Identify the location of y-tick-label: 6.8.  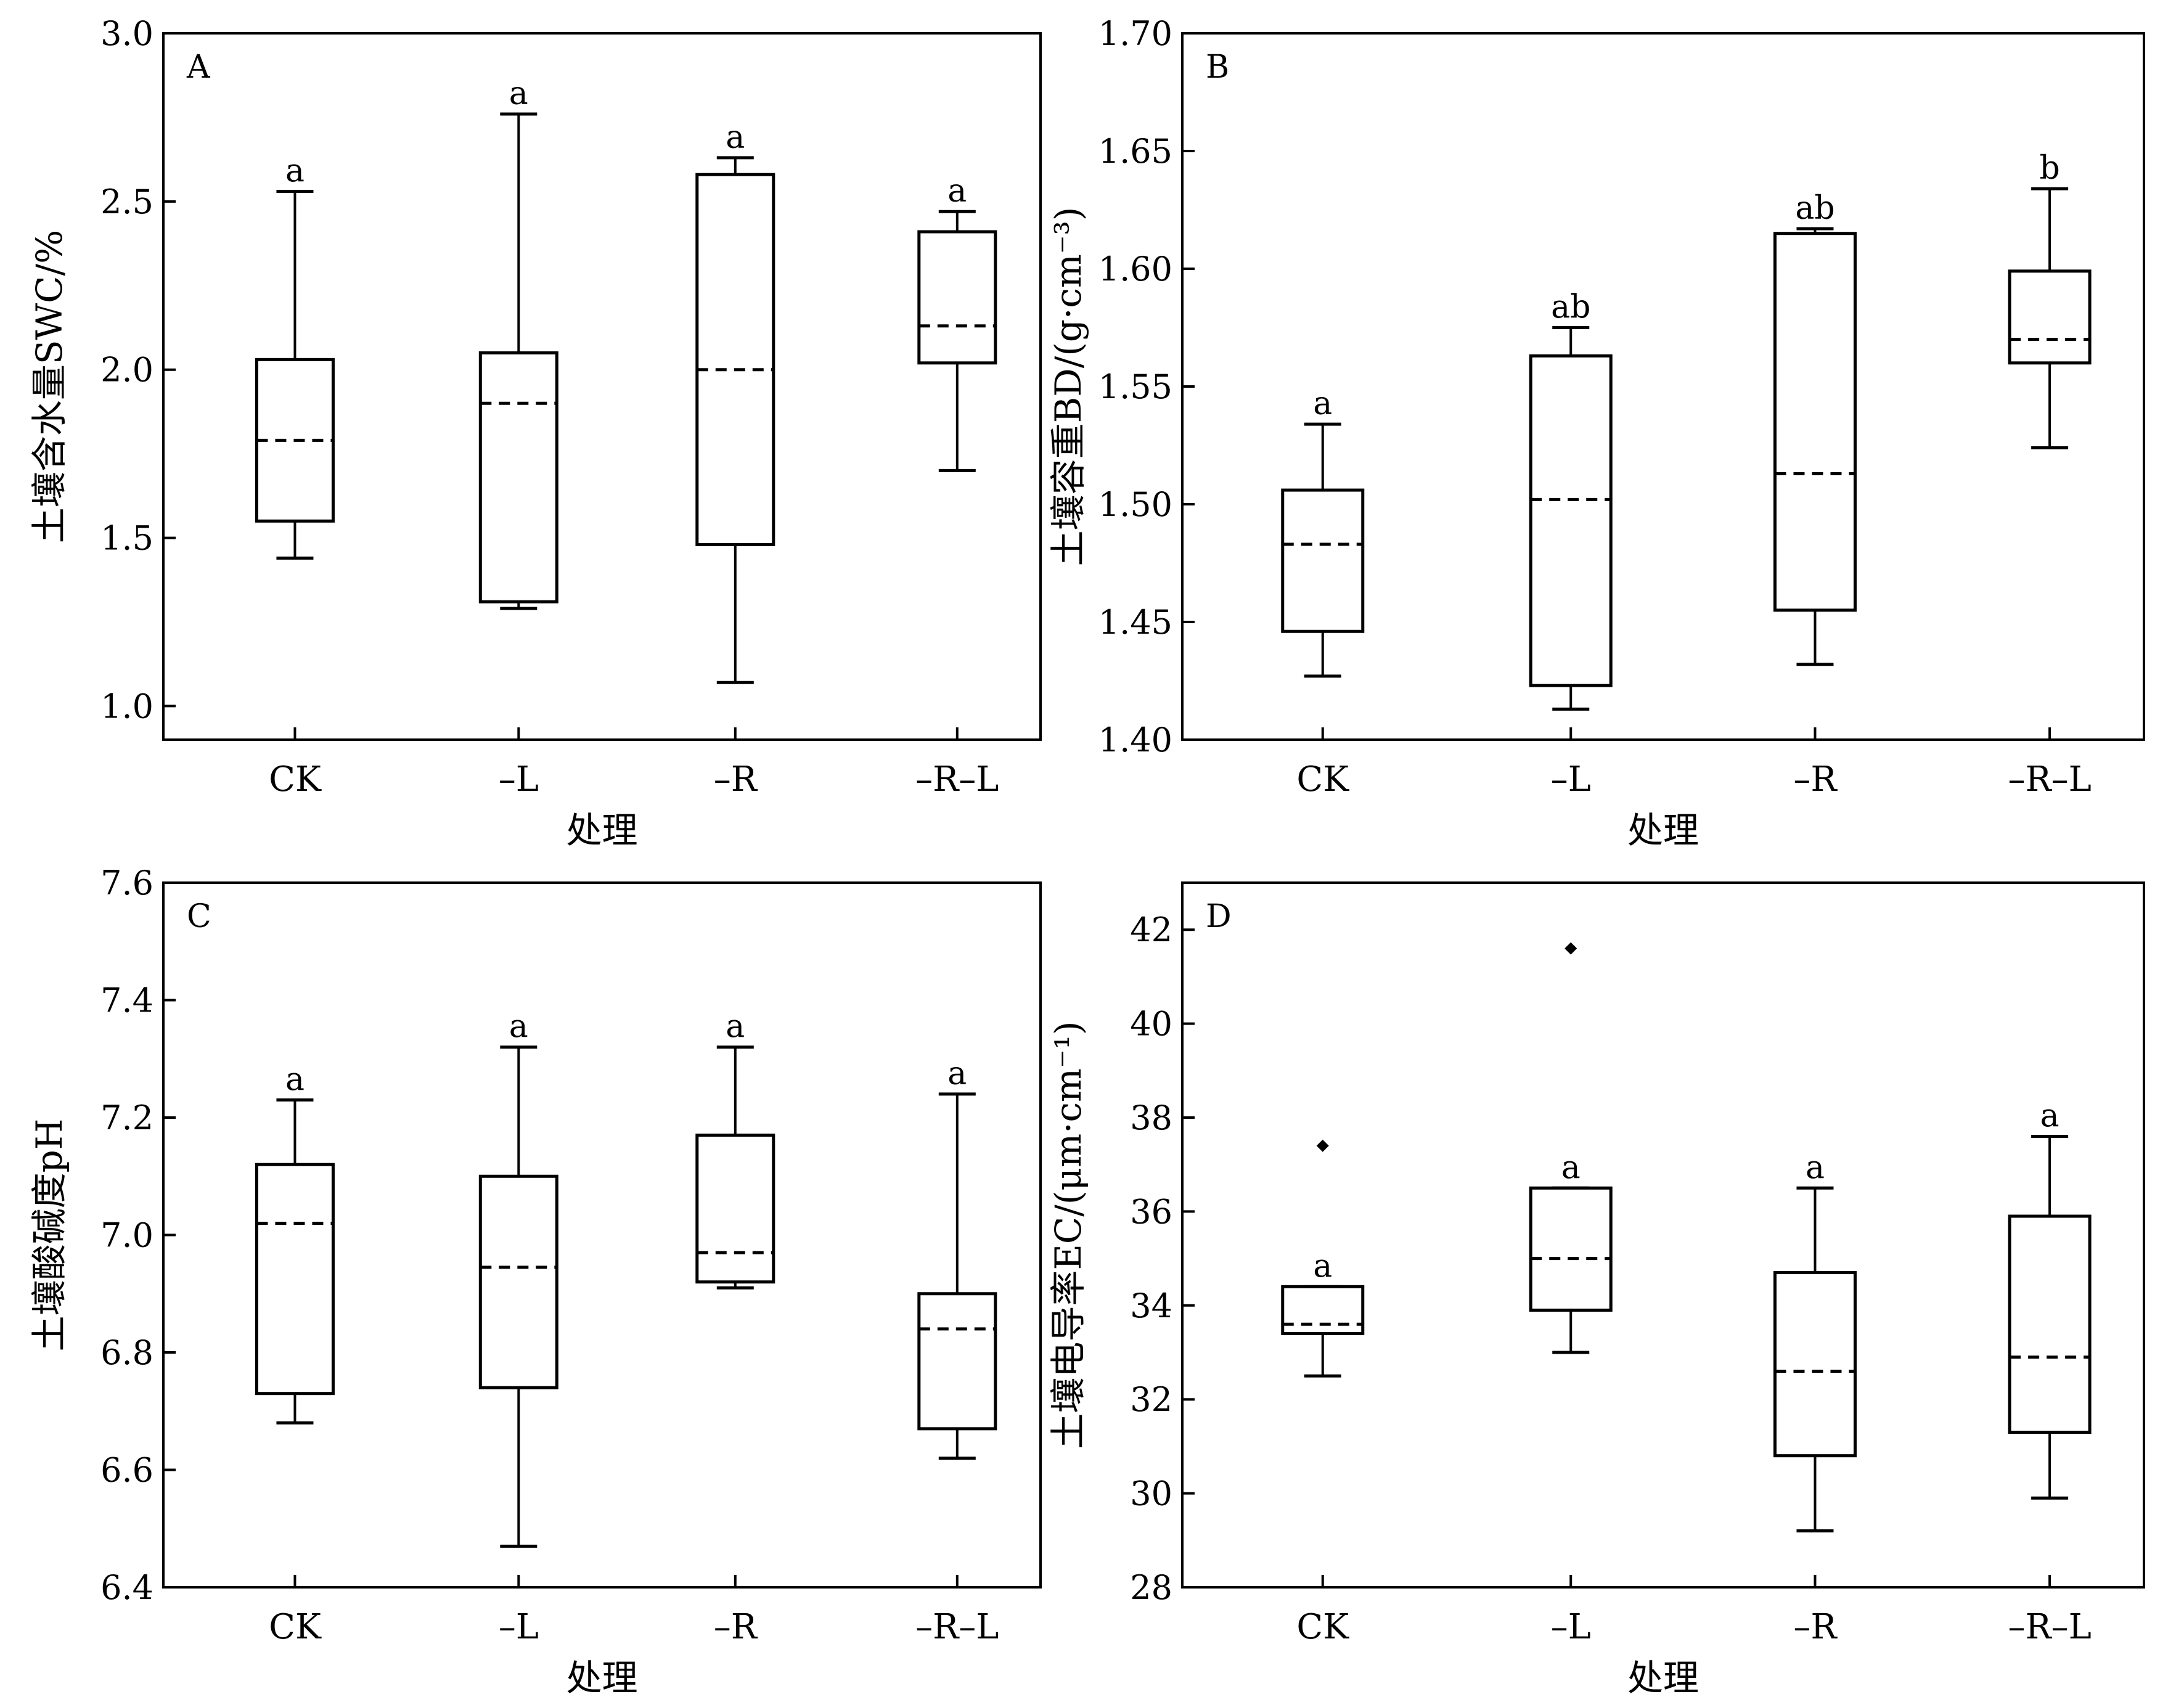
(126, 1353).